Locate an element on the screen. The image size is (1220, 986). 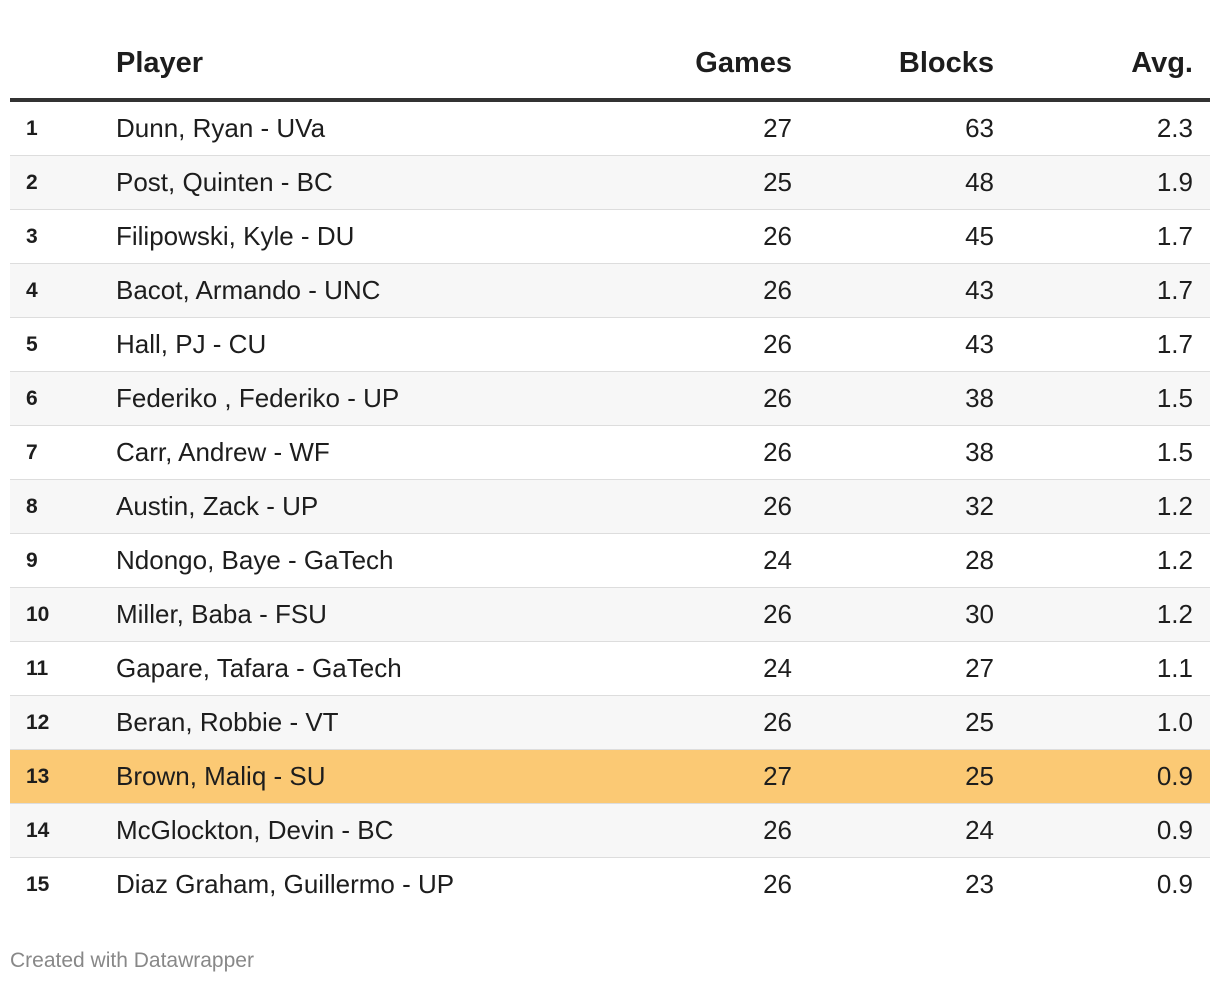
cell-player: Hall, PJ - CU is located at coordinates (366, 344).